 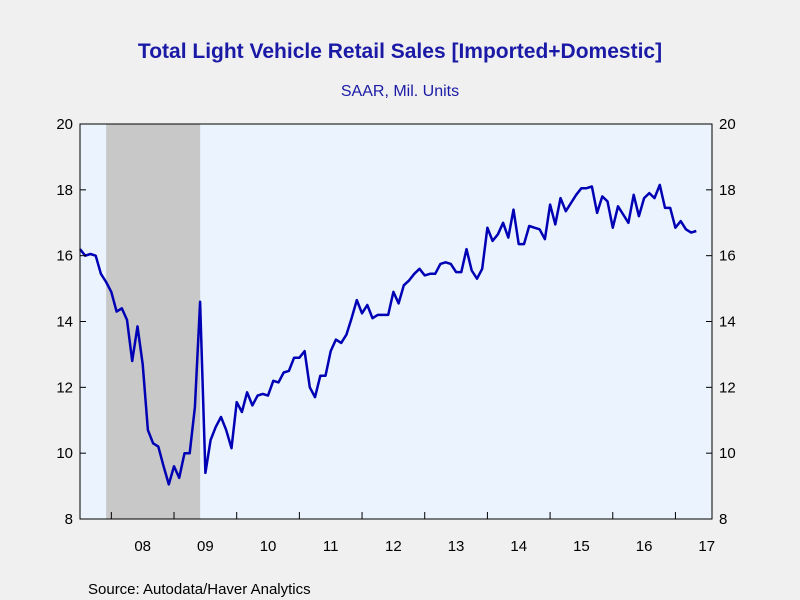 What do you see at coordinates (412, 533) in the screenshot?
I see `x-axis: 08 09 10 11 12 13 14 15 16 17` at bounding box center [412, 533].